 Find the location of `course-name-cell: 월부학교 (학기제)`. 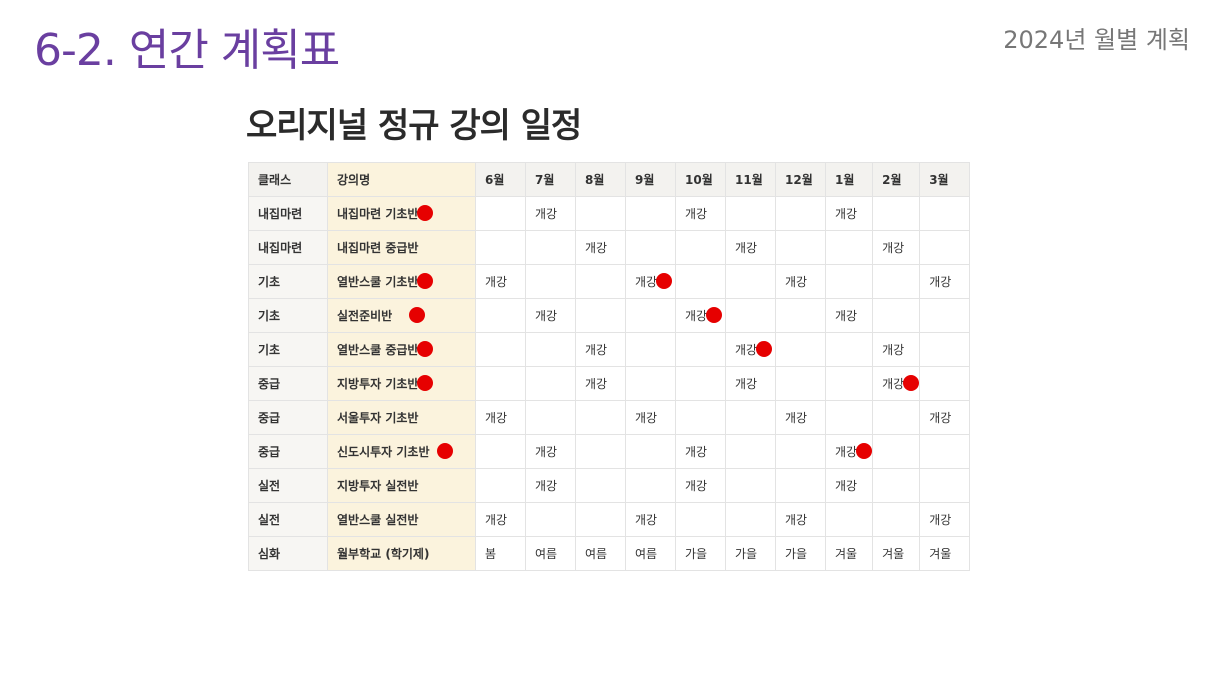

course-name-cell: 월부학교 (학기제) is located at coordinates (401, 553).